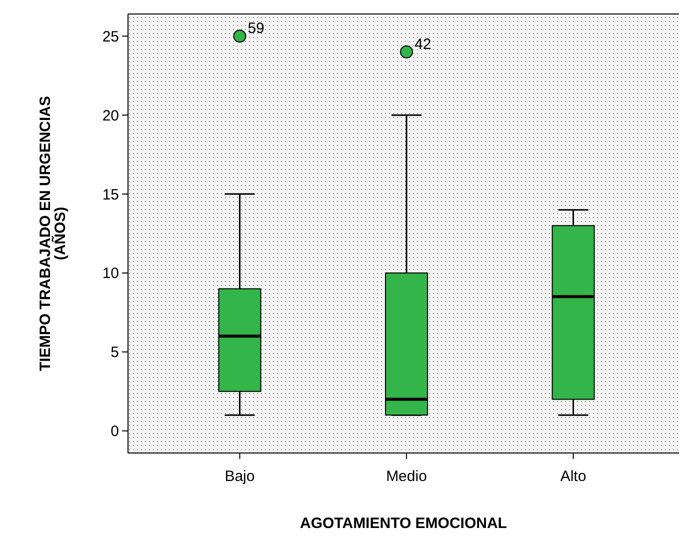  I want to click on x-tick-label: Medio, so click(406, 476).